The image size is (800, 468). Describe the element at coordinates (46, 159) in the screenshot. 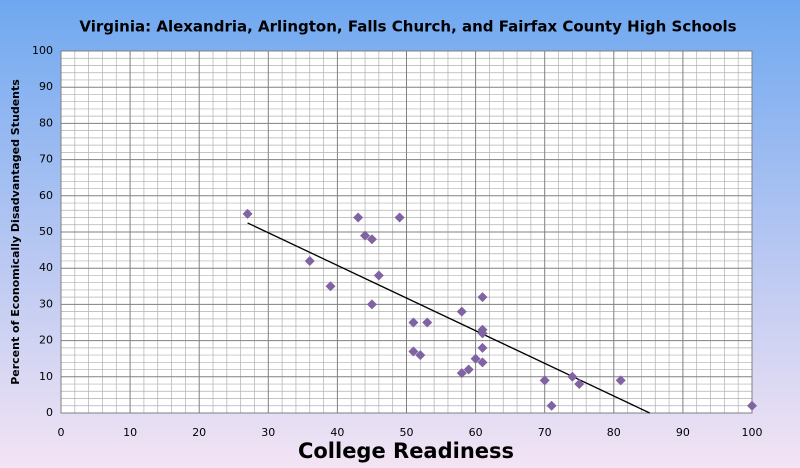

I see `y-tick-label: 70` at that location.